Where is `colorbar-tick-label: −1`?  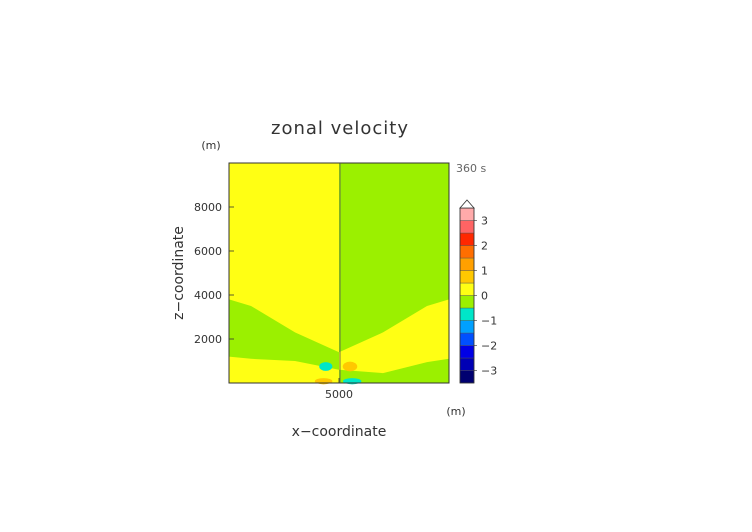
colorbar-tick-label: −1 is located at coordinates (489, 321).